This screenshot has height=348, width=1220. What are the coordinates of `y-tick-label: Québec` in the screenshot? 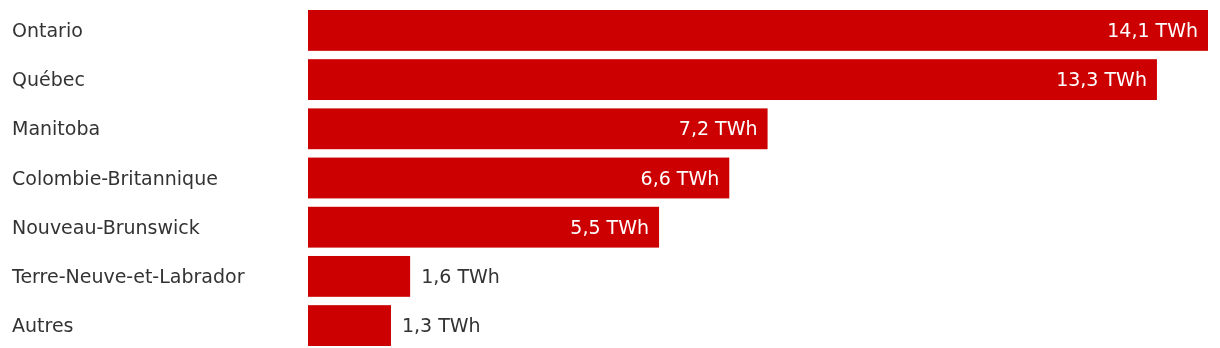 It's located at (48, 79).